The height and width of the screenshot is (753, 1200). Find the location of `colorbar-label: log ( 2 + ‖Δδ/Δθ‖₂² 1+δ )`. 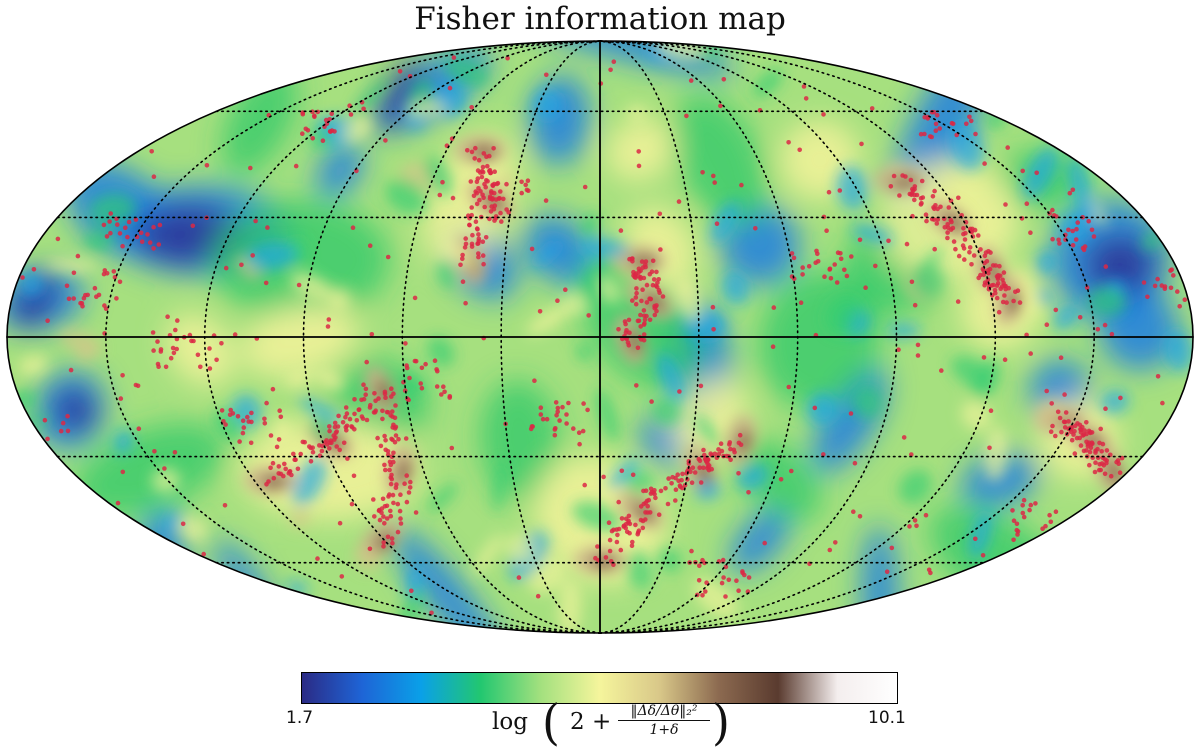

colorbar-label: log ( 2 + ‖Δδ/Δθ‖₂² 1+δ ) is located at coordinates (608, 724).